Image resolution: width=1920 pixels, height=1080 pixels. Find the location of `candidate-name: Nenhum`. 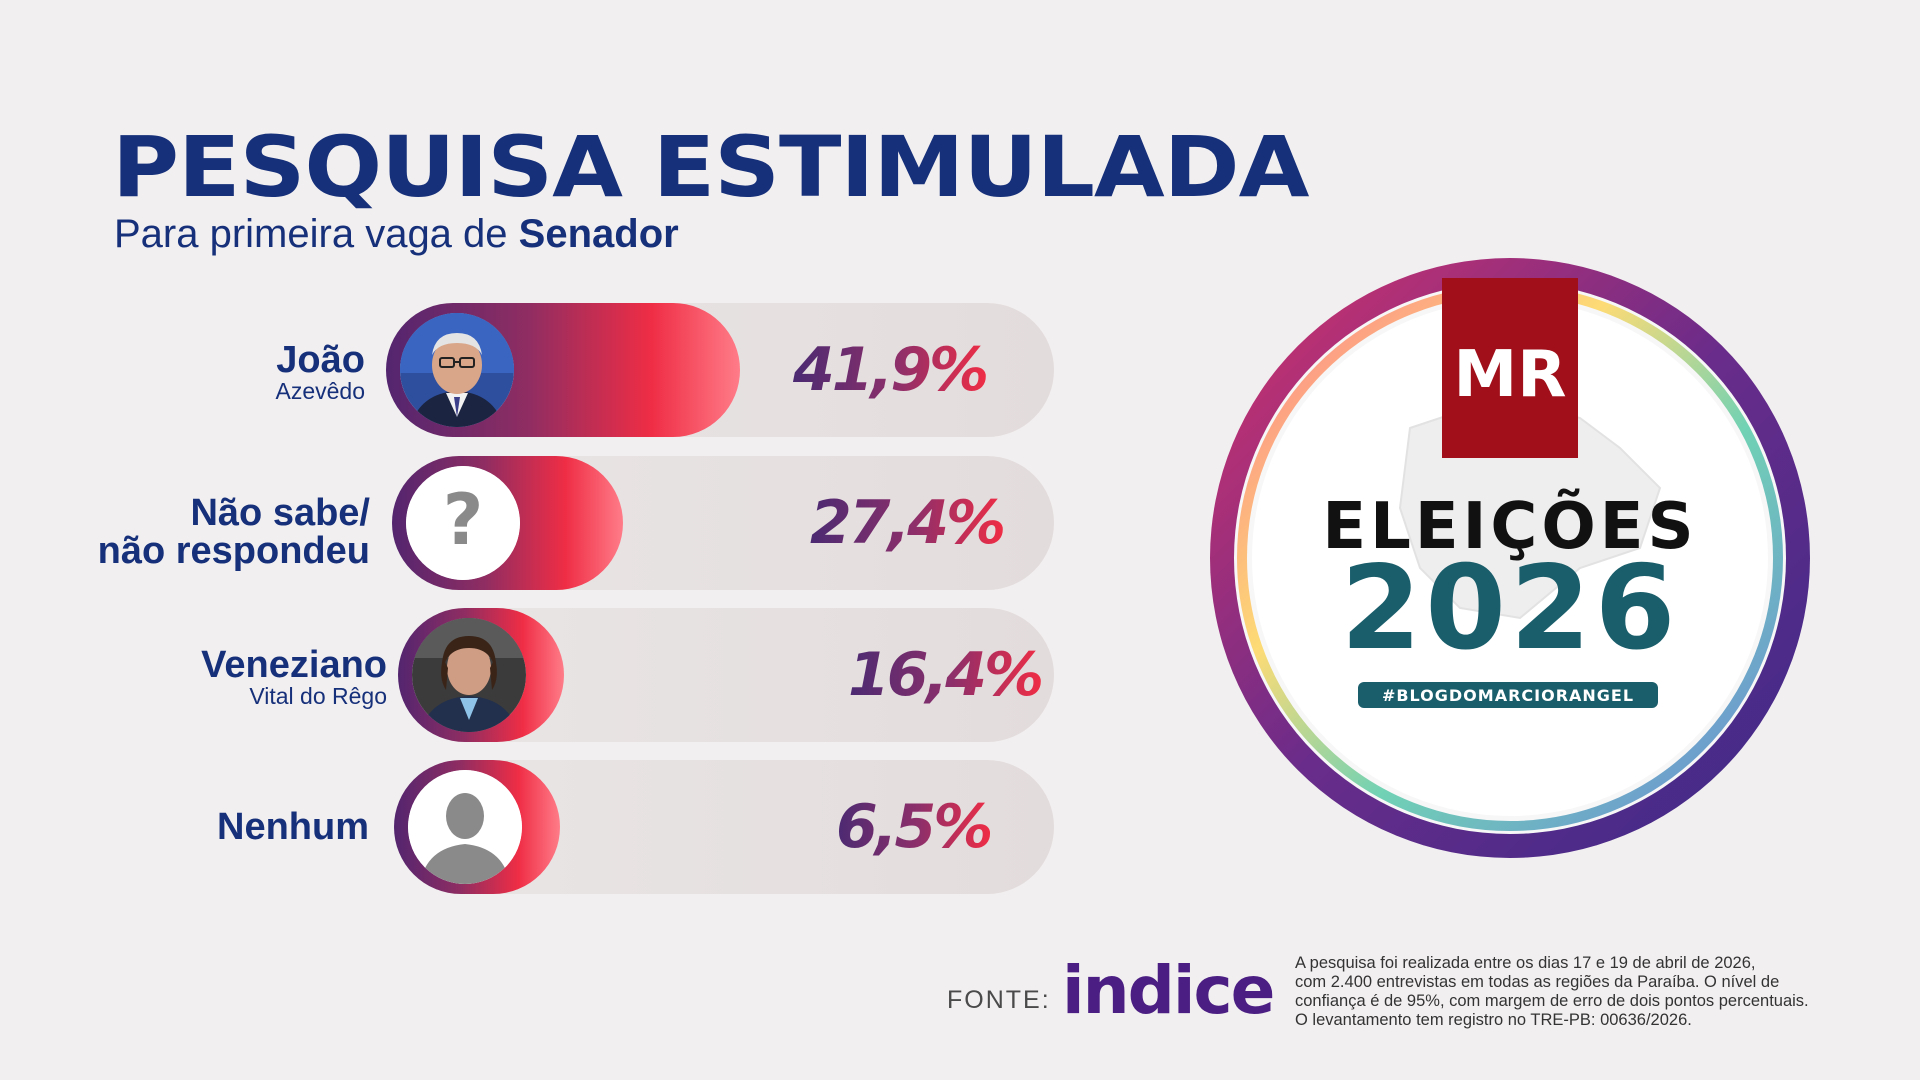

candidate-name: Nenhum is located at coordinates (293, 827).